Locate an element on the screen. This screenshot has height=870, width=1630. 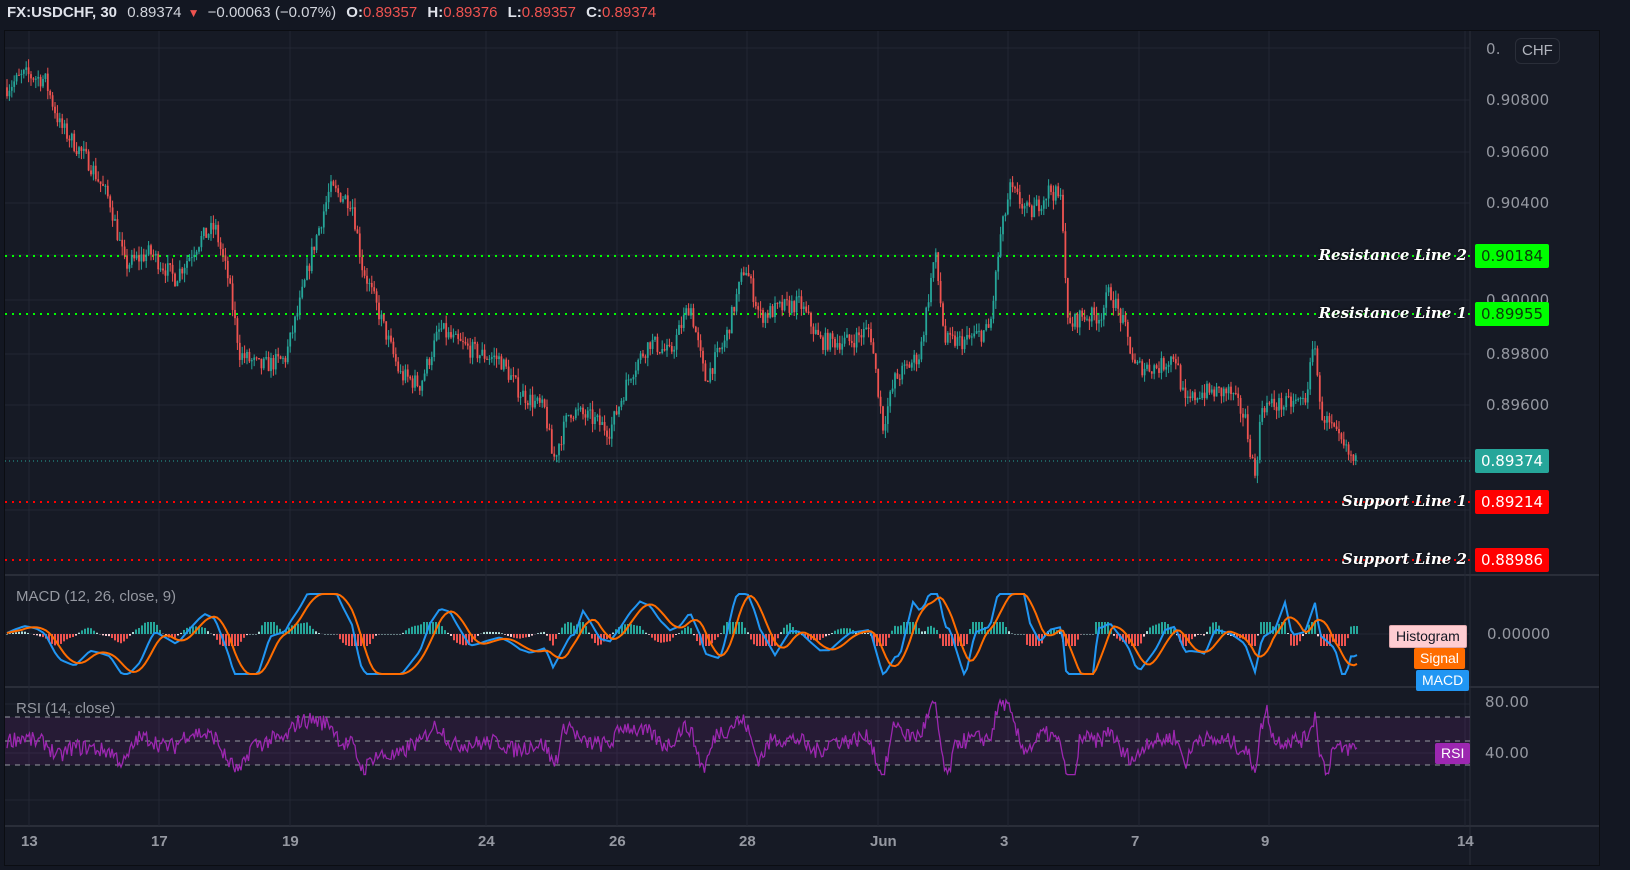
time-tick: 28 is located at coordinates (747, 841).